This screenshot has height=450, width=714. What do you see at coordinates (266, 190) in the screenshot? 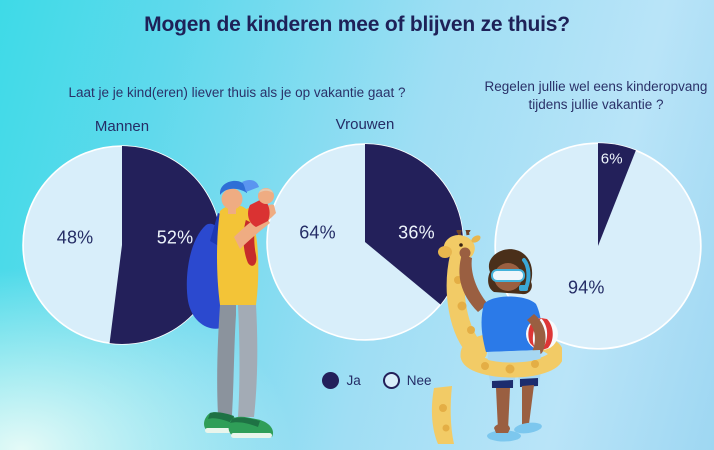
I see `baby-hair` at bounding box center [266, 190].